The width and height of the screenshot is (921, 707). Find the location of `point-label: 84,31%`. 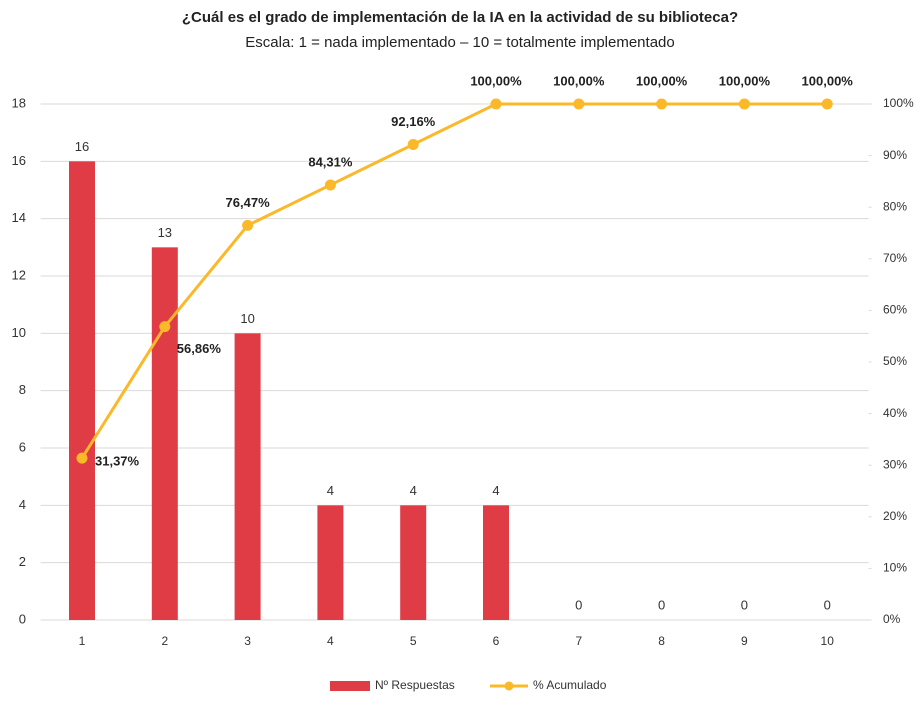

point-label: 84,31% is located at coordinates (330, 161).